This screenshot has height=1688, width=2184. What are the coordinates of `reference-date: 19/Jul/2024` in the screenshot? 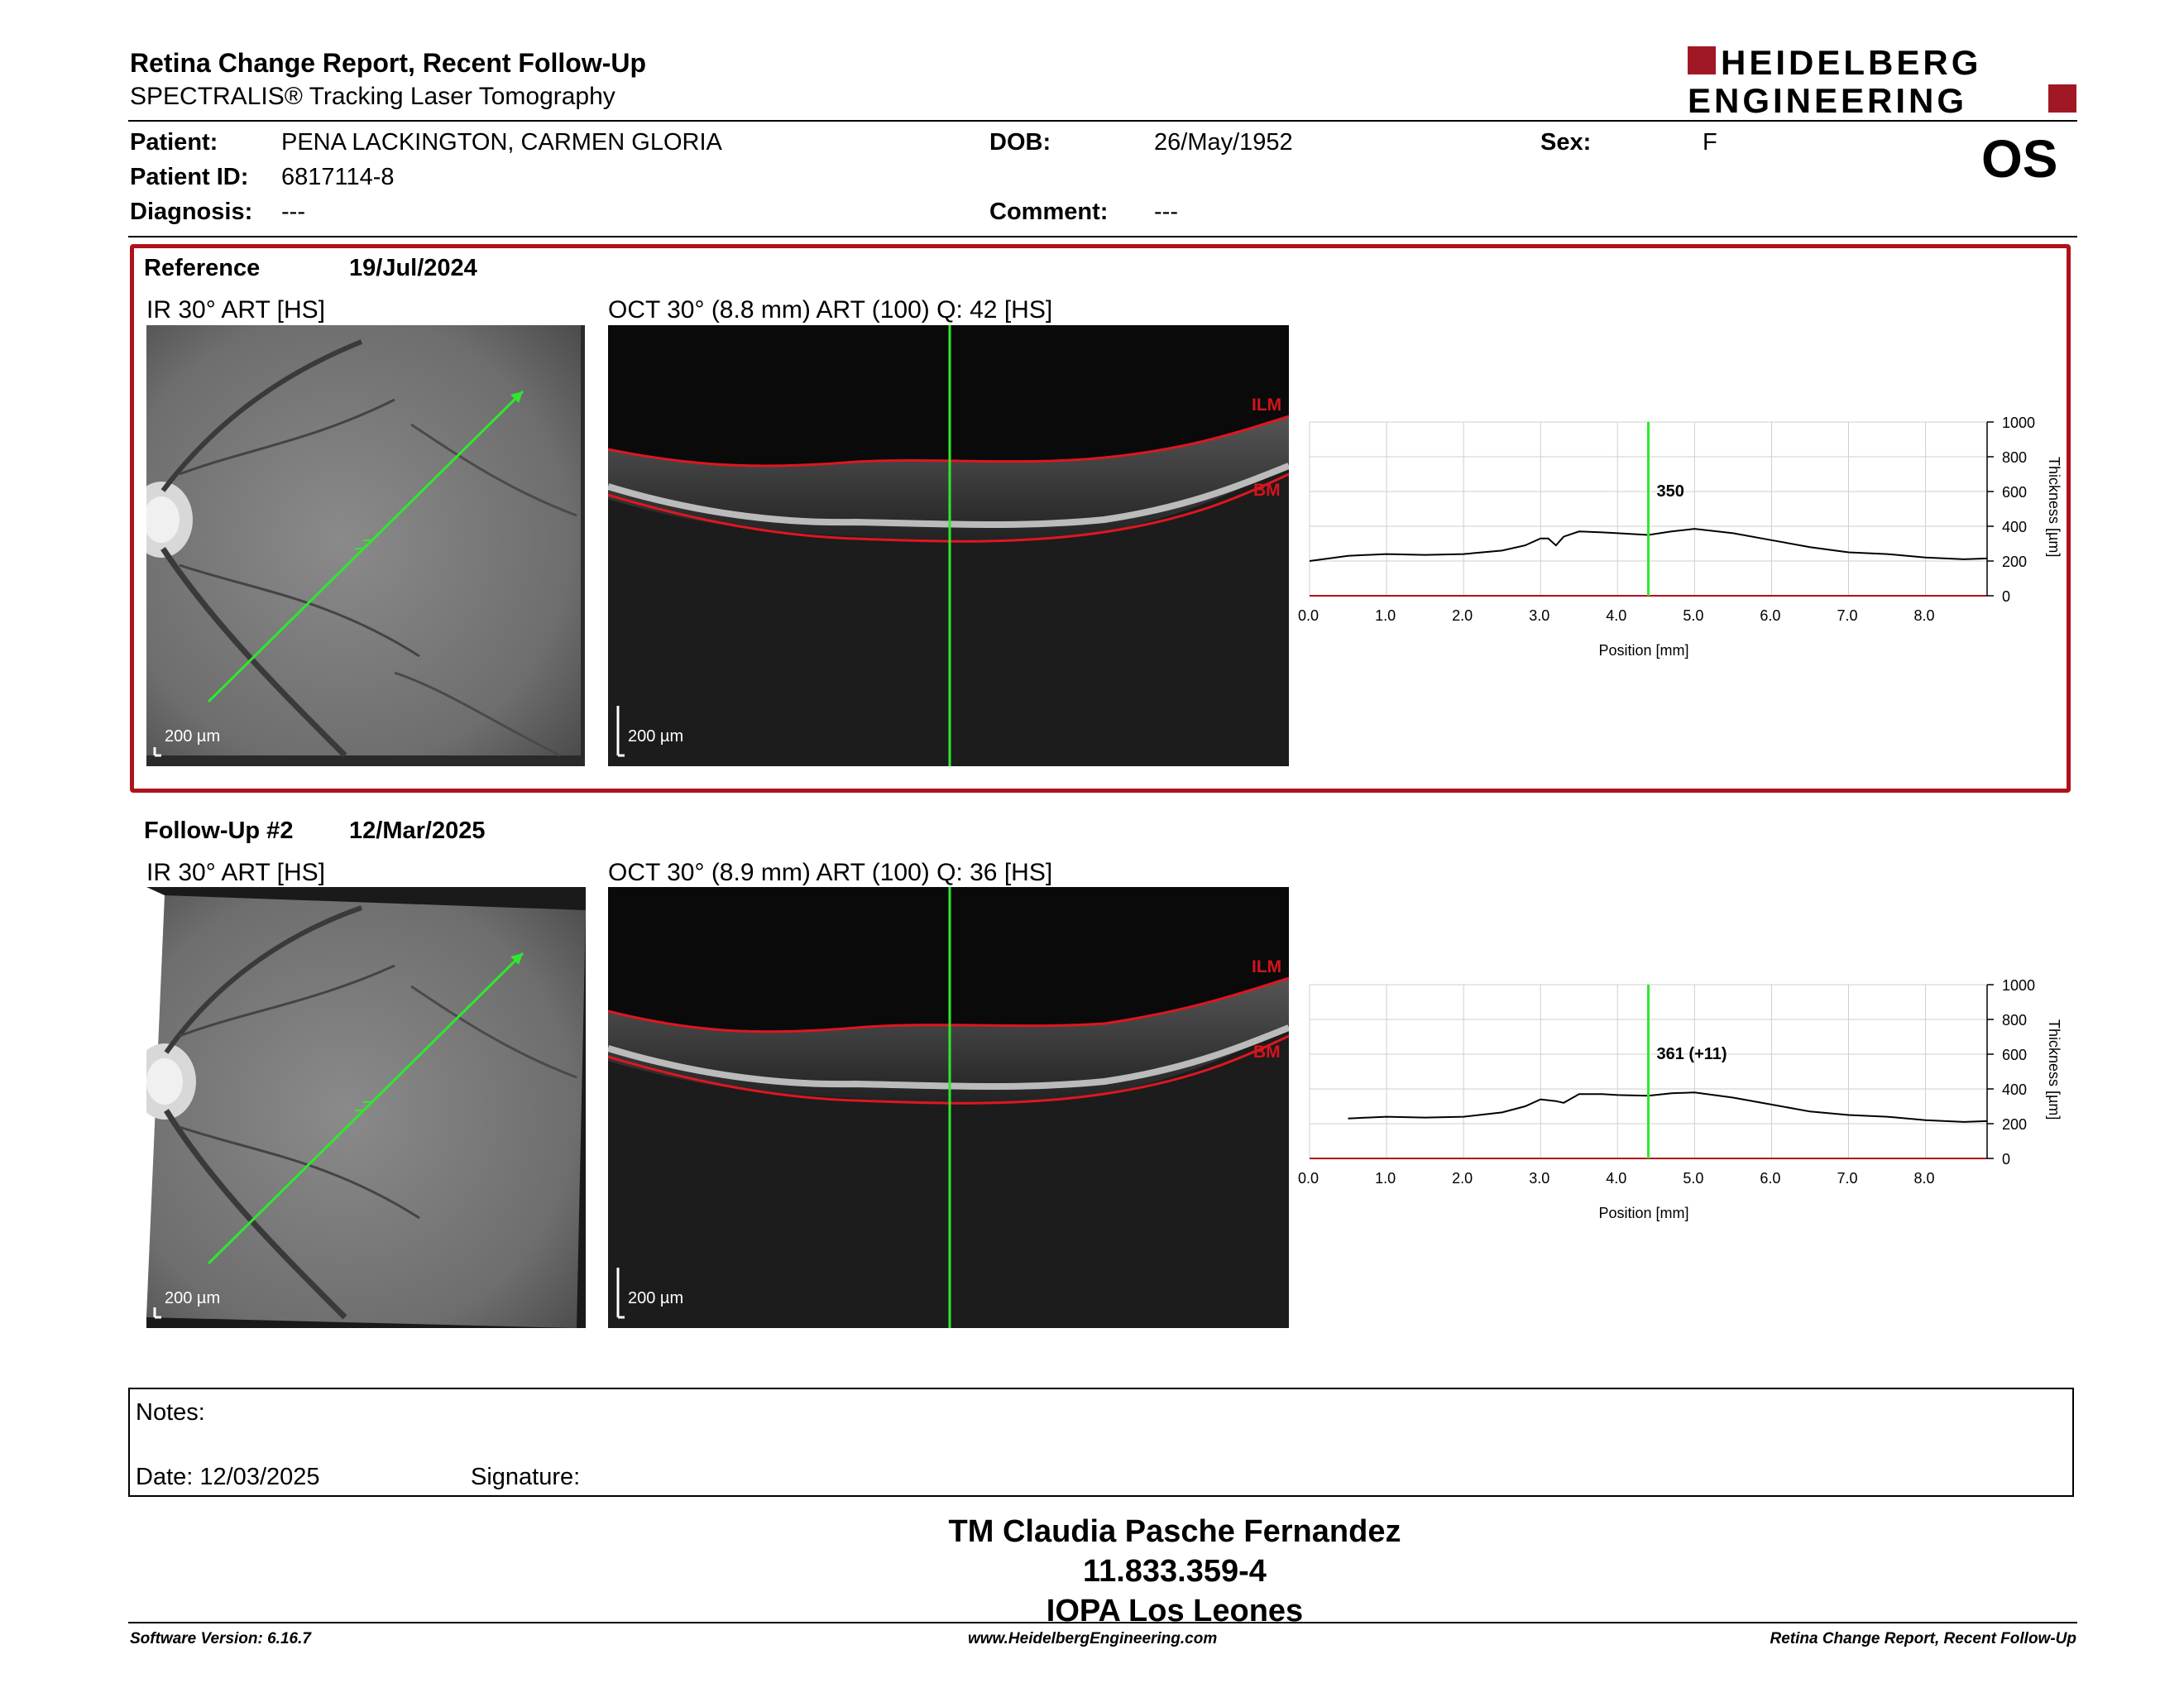 It's located at (413, 268).